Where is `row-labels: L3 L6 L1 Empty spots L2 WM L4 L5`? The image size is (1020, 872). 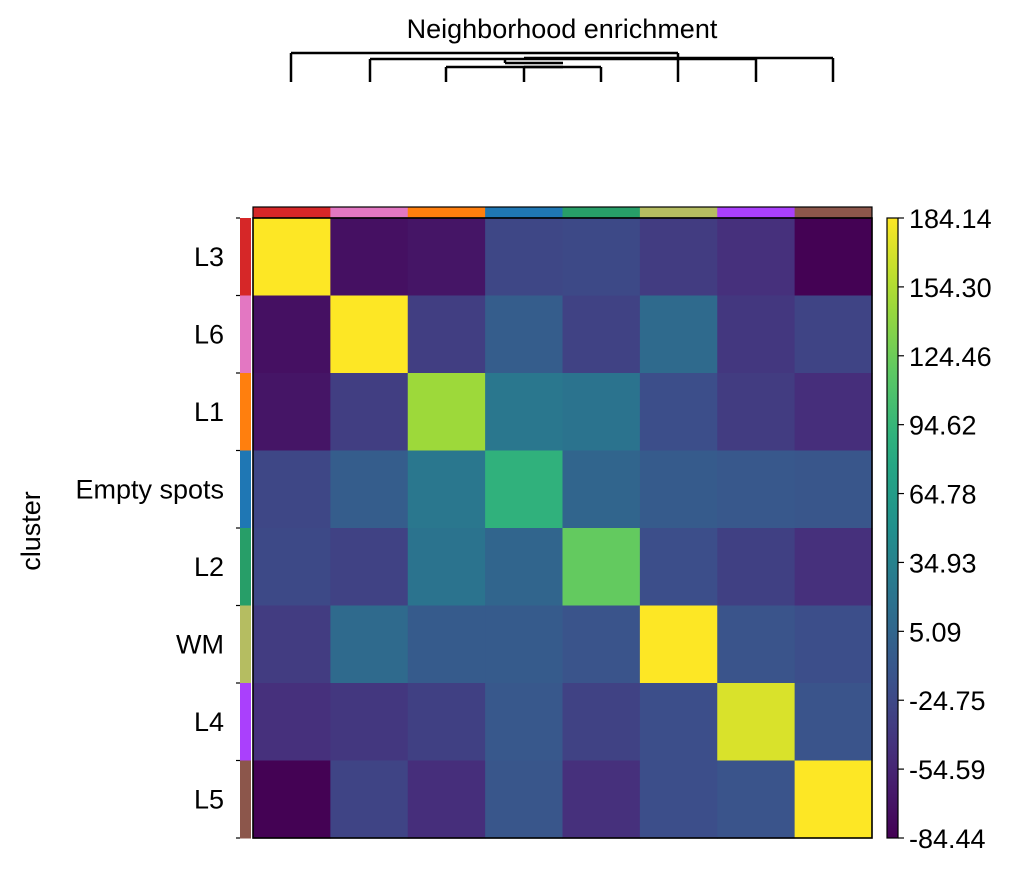 row-labels: L3 L6 L1 Empty spots L2 WM L4 L5 is located at coordinates (149, 528).